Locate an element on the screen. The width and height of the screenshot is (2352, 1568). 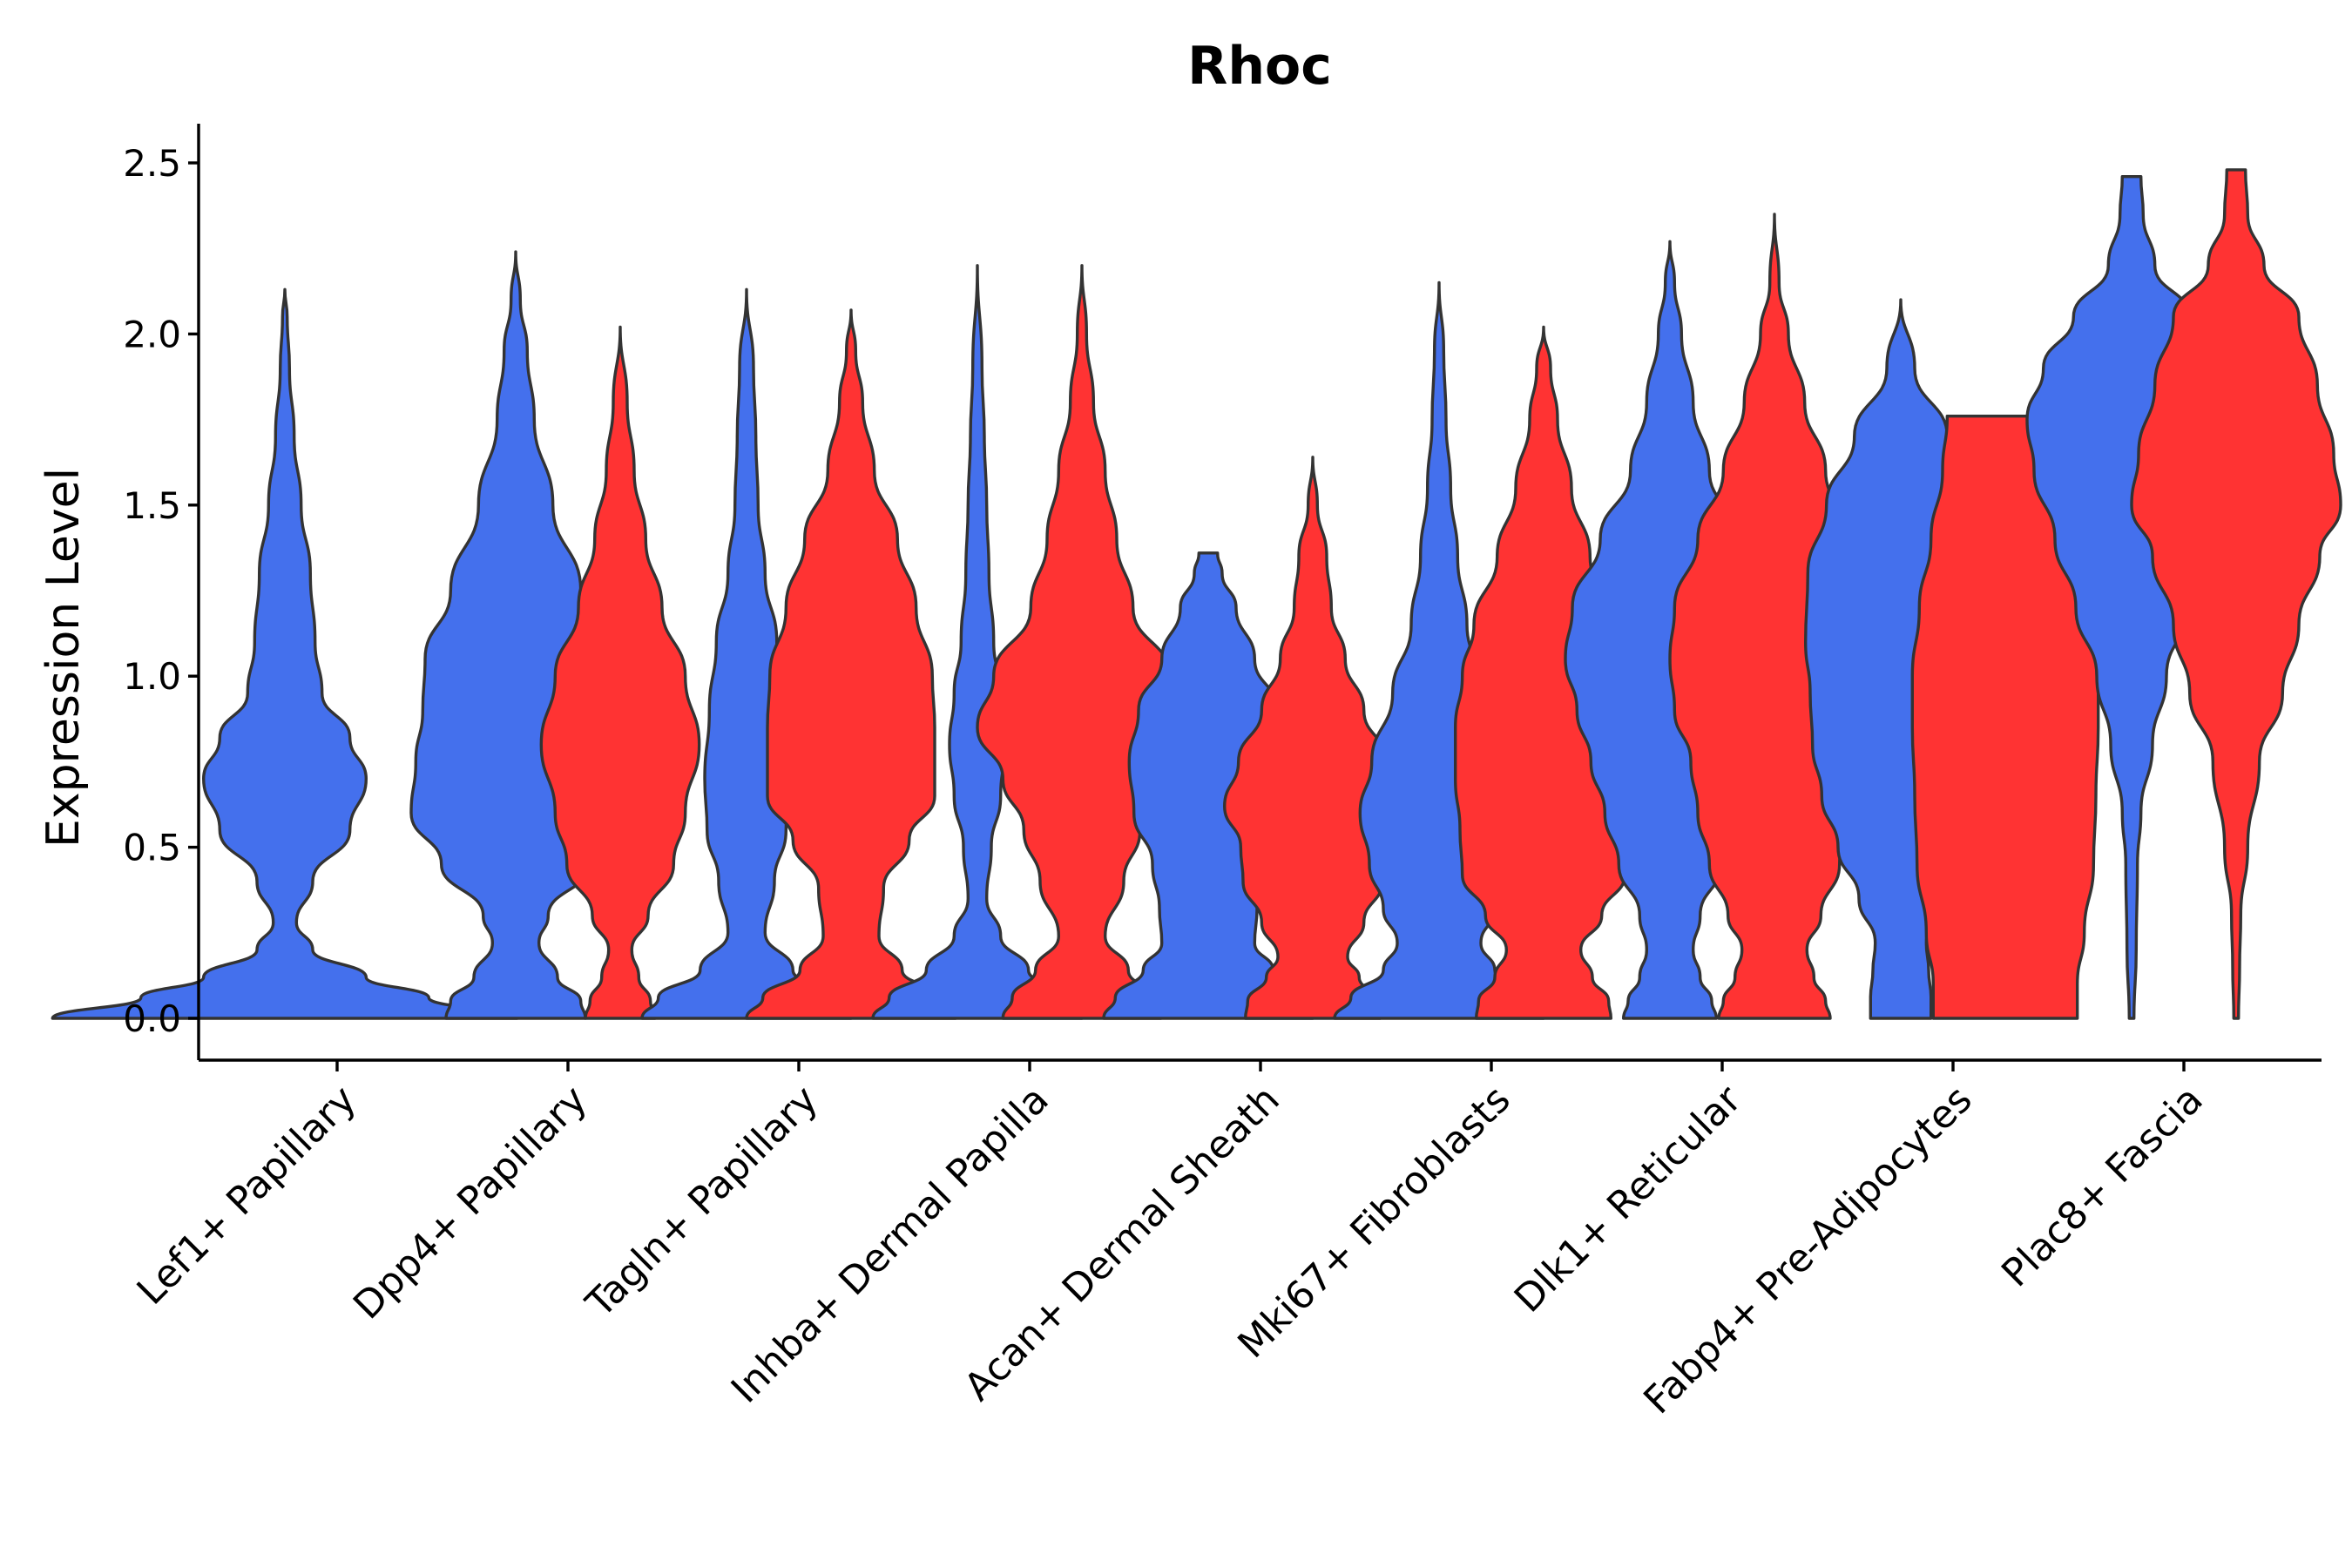
y-axis-ticks: 0.0 0.5 1.0 1.5 2.0 2.5 is located at coordinates (161, 591).